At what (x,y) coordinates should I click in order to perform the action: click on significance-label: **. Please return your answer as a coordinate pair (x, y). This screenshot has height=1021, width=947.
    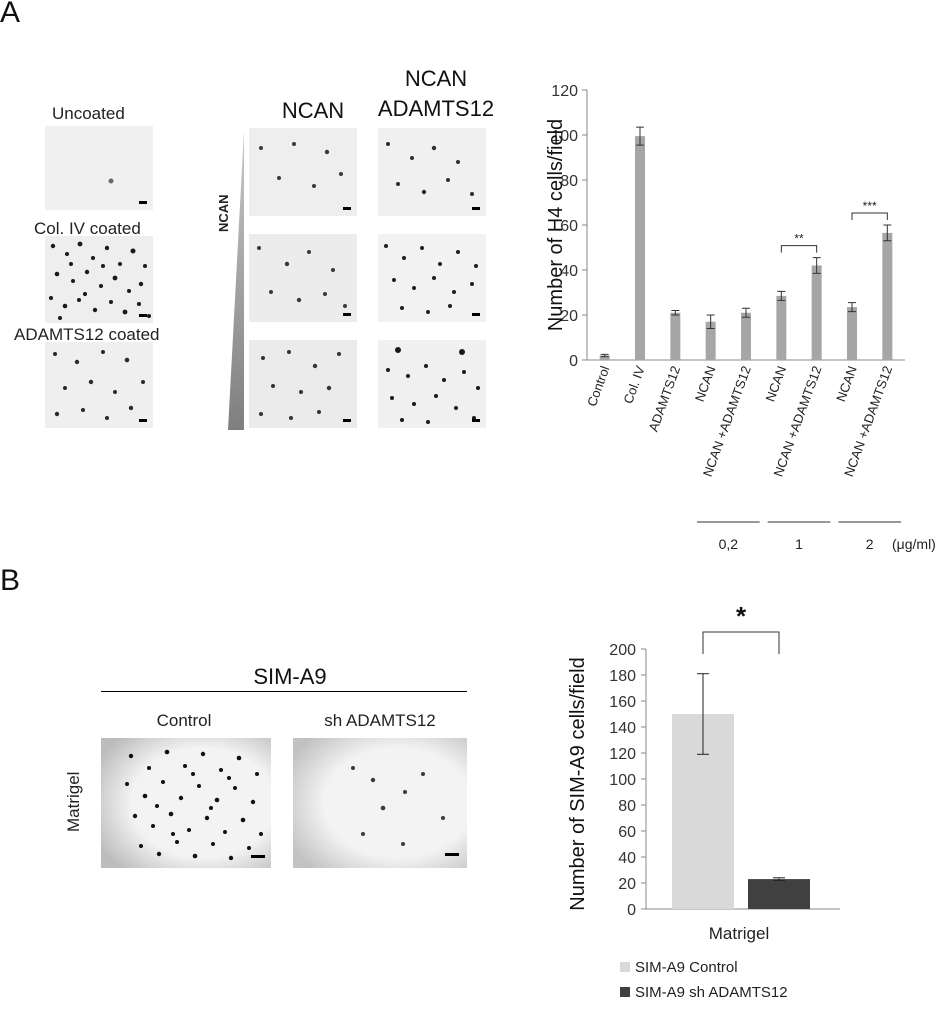
    Looking at the image, I should click on (799, 239).